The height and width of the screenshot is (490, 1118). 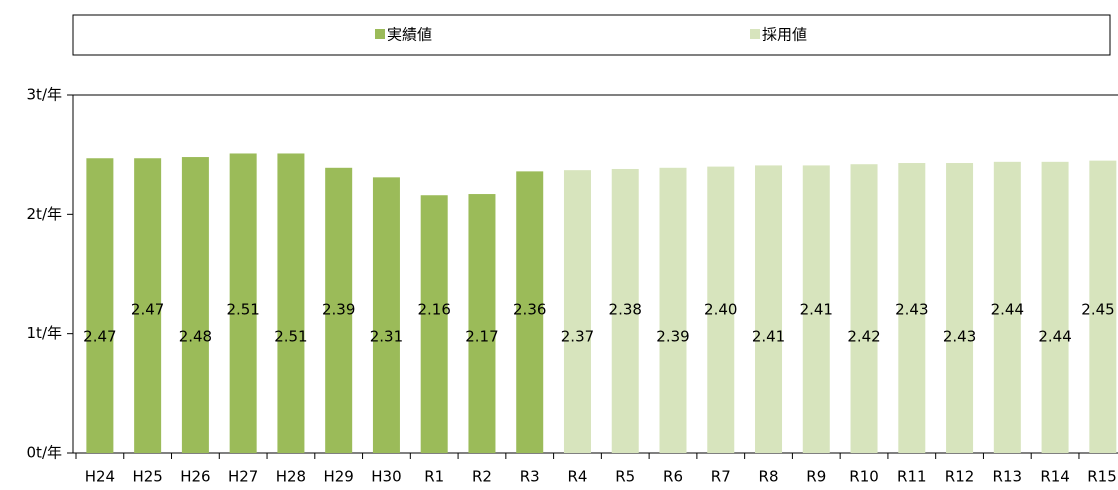 What do you see at coordinates (577, 477) in the screenshot?
I see `x-tick-label: R4` at bounding box center [577, 477].